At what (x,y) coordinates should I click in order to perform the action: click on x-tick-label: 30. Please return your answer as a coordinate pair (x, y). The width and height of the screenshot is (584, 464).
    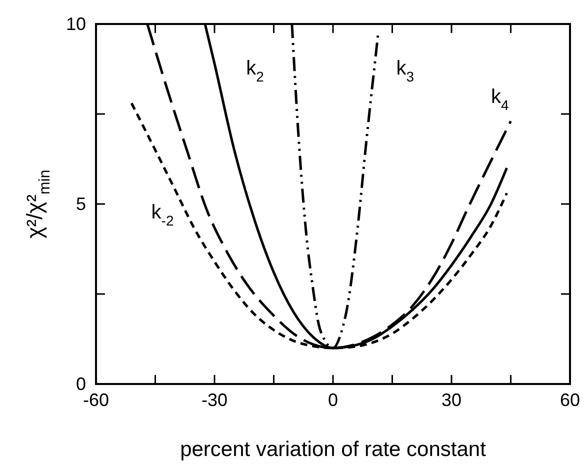
    Looking at the image, I should click on (451, 400).